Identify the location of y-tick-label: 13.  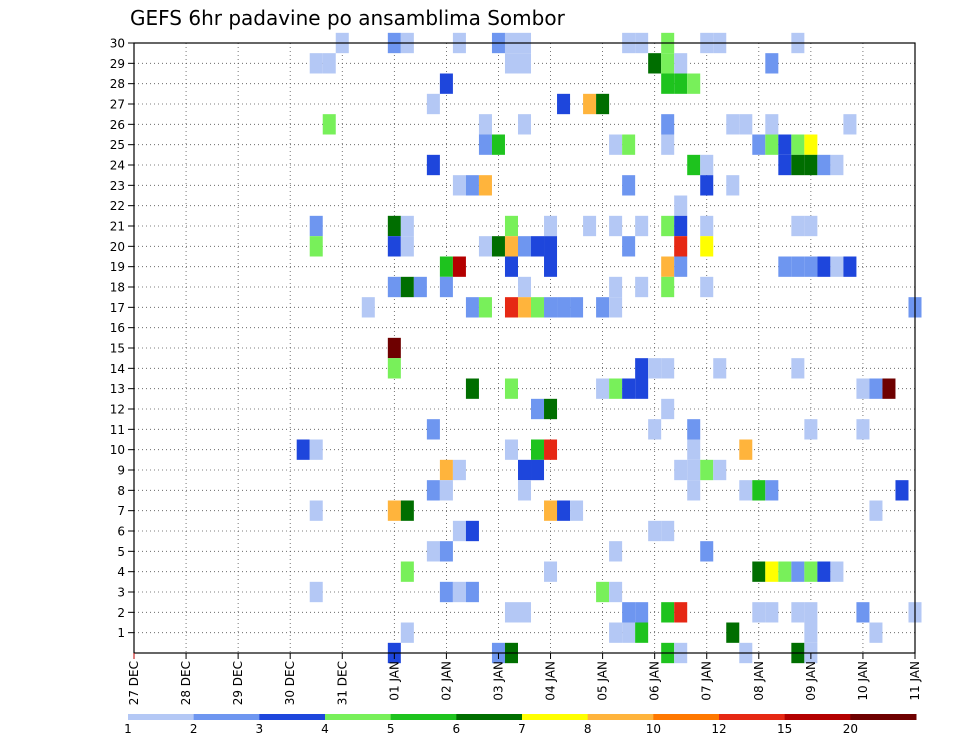
(117, 389).